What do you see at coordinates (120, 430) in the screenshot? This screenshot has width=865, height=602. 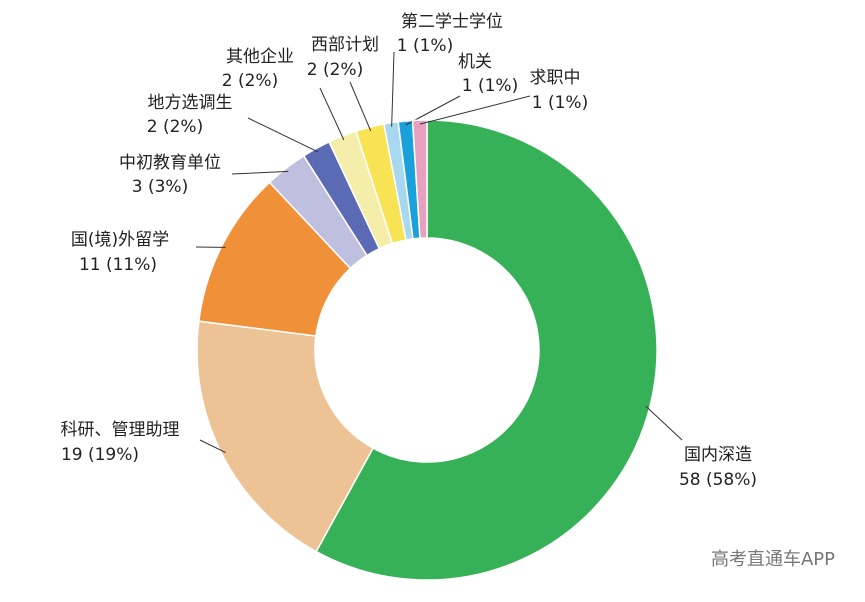 I see `slice-label: 科研、管理助理` at bounding box center [120, 430].